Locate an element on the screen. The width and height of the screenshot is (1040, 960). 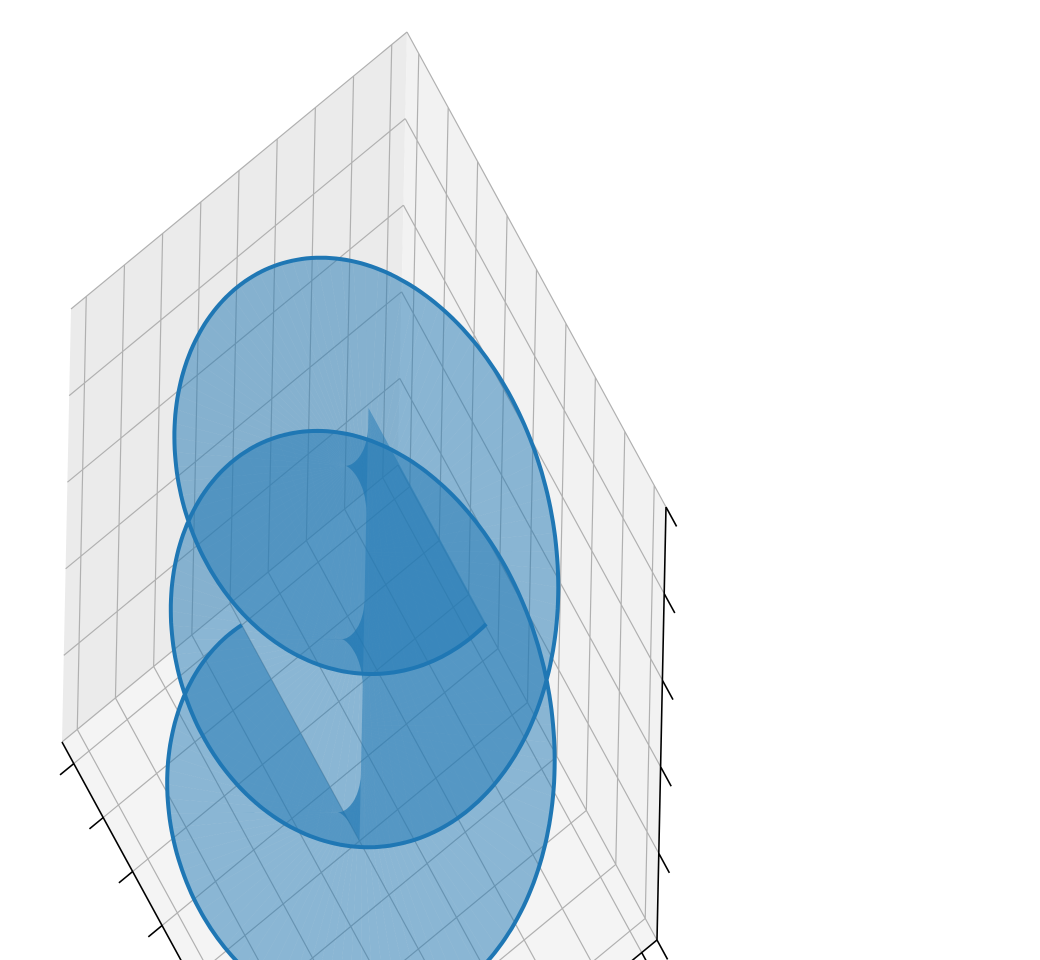
z-axis-line is located at coordinates (661, 723).